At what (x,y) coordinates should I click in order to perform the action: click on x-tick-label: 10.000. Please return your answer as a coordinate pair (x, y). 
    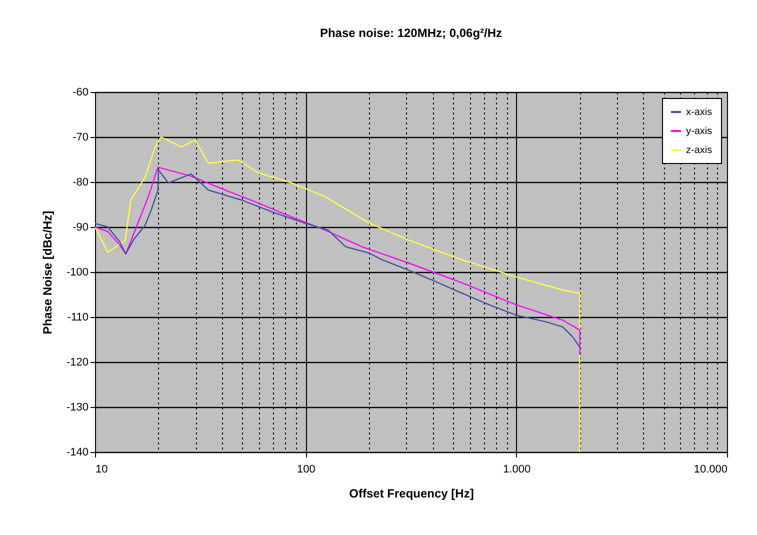
    Looking at the image, I should click on (711, 470).